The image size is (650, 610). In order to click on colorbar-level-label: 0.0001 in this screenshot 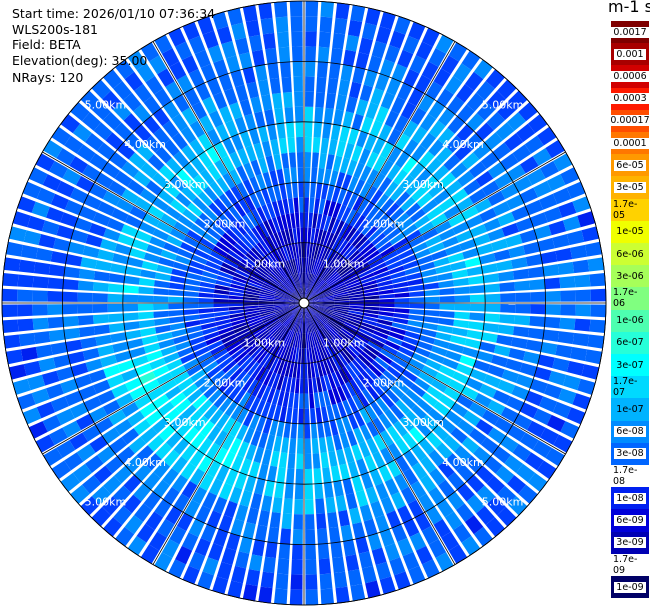, I will do `click(630, 143)`.